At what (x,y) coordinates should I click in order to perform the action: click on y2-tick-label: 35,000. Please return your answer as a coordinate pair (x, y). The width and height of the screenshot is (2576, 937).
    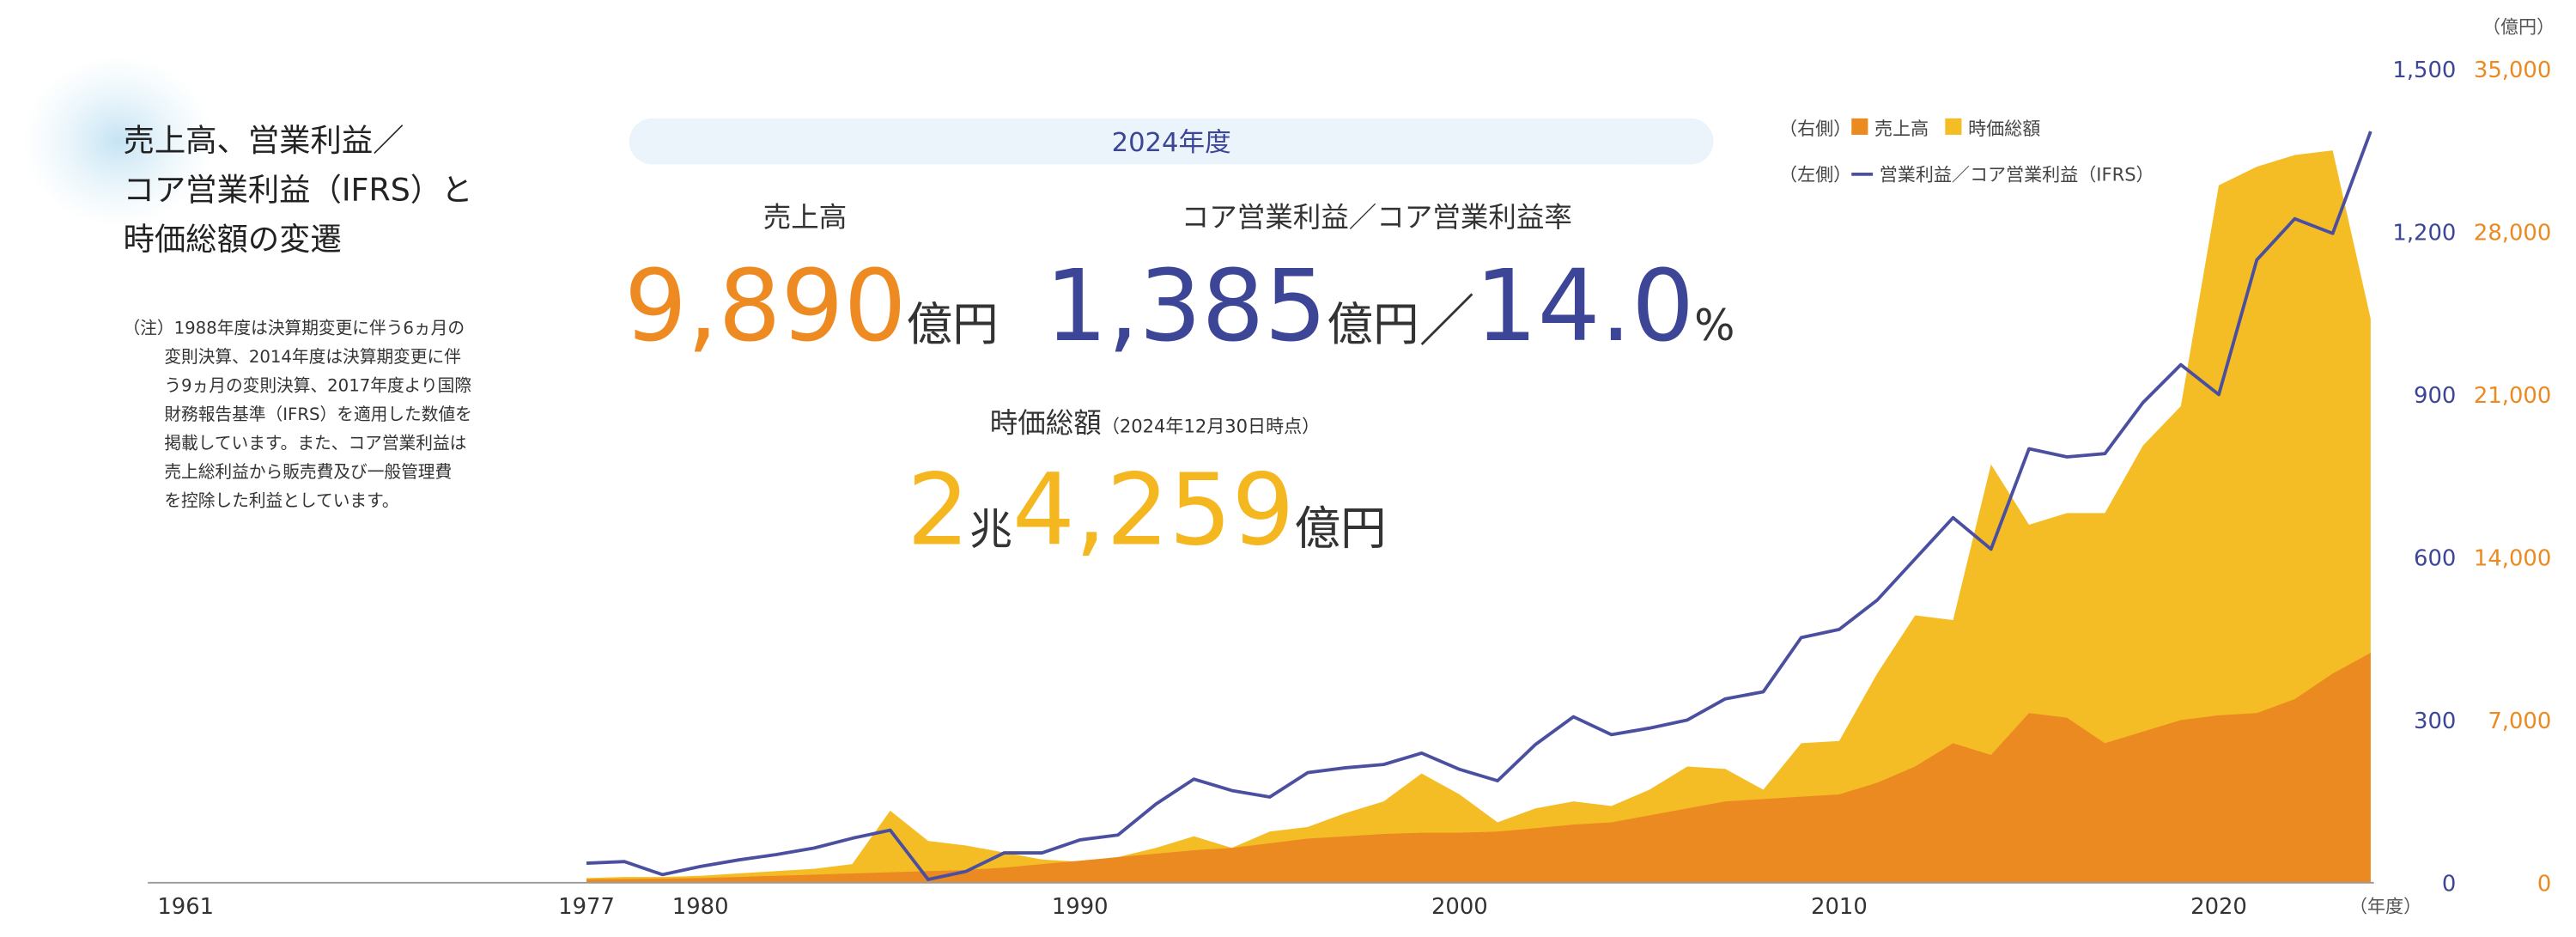
    Looking at the image, I should click on (2513, 70).